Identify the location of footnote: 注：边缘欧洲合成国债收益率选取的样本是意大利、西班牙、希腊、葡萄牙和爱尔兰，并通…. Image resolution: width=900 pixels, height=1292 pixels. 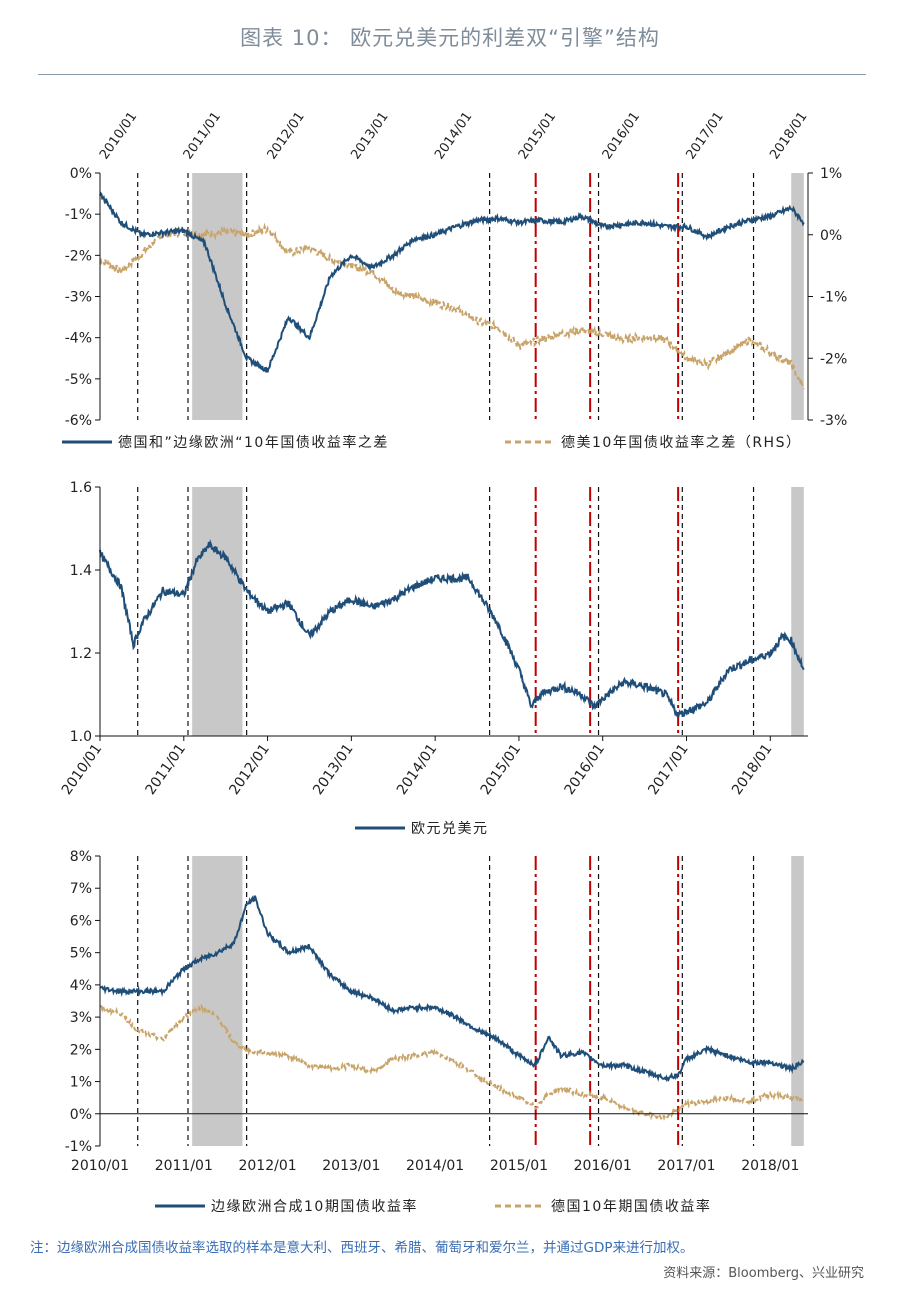
(362, 1248).